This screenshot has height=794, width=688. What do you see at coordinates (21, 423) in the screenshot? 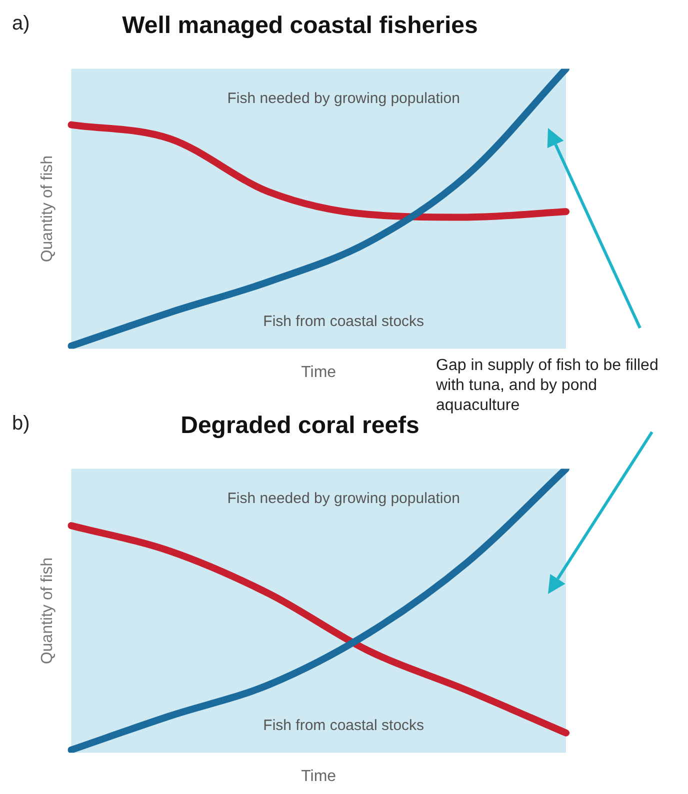
I see `text: b)` at bounding box center [21, 423].